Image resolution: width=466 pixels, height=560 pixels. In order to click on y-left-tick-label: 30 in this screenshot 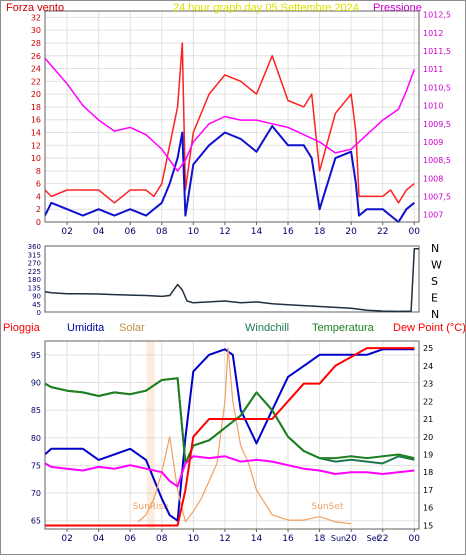, I will do `click(36, 30)`.